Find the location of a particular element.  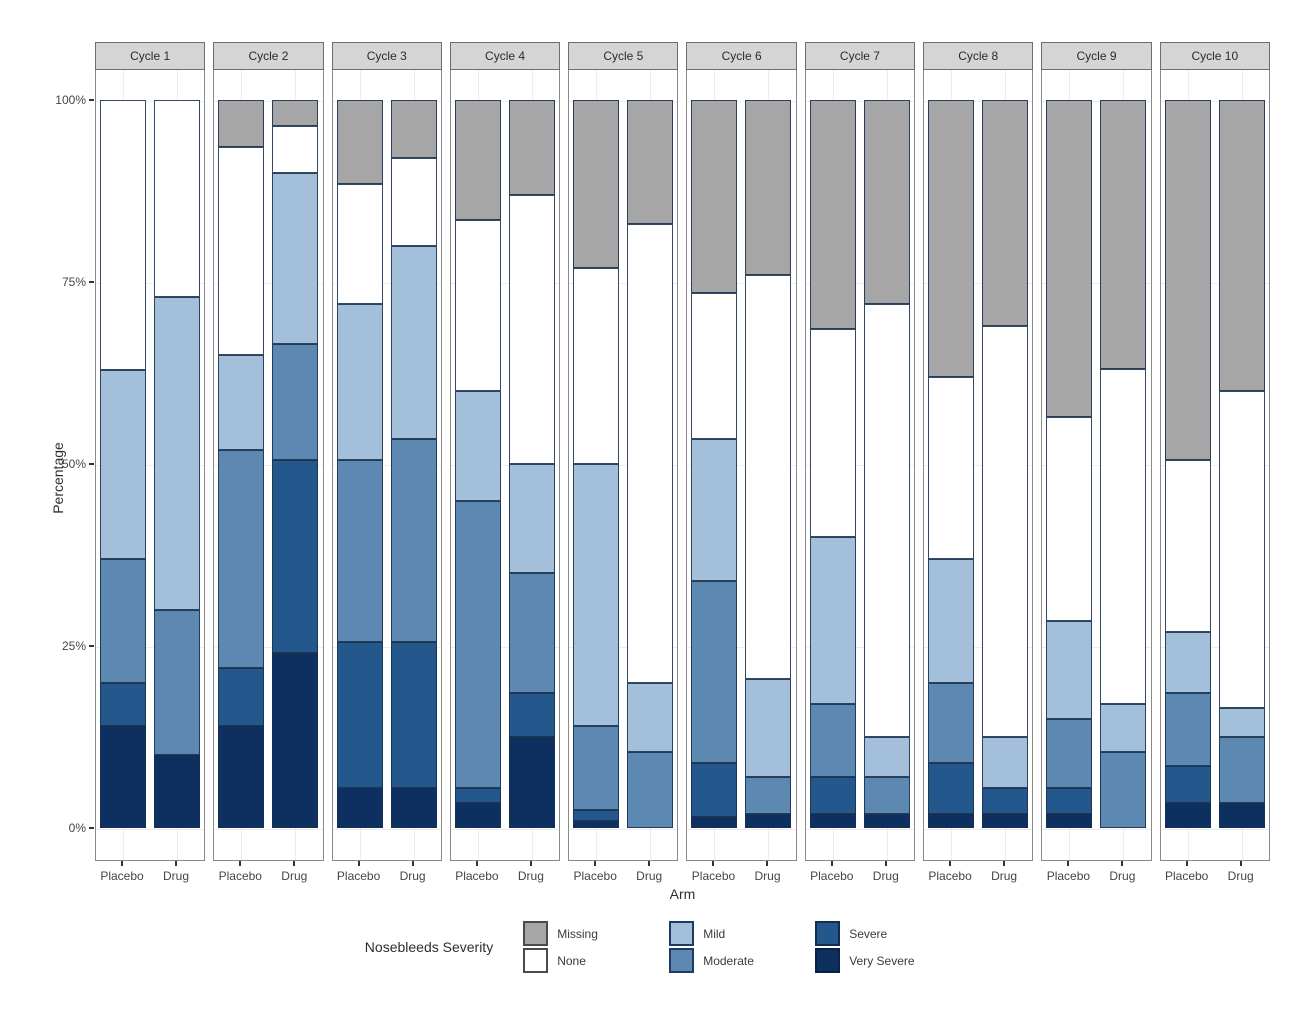

legend-entry-missing: Missing is located at coordinates (583, 933).